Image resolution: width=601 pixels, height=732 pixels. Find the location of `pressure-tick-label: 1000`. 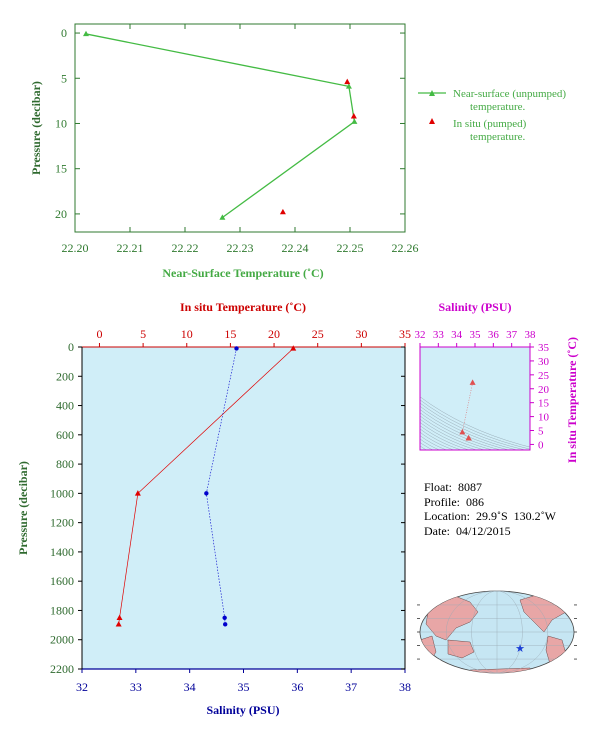

pressure-tick-label: 1000 is located at coordinates (62, 493).